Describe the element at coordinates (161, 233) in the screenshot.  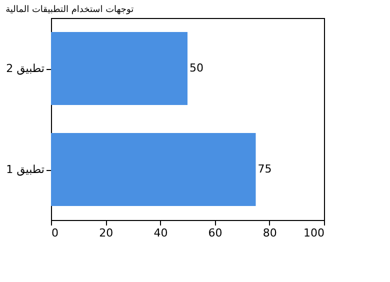
I see `x-tick-label: 40` at that location.